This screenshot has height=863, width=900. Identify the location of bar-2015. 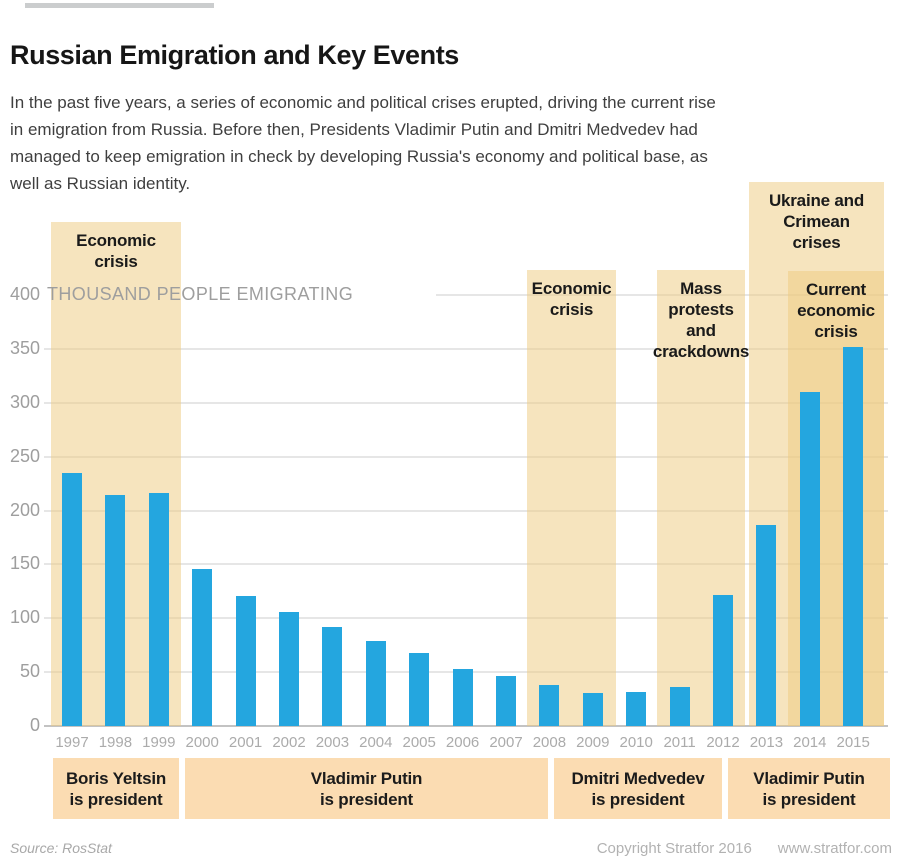
(853, 536).